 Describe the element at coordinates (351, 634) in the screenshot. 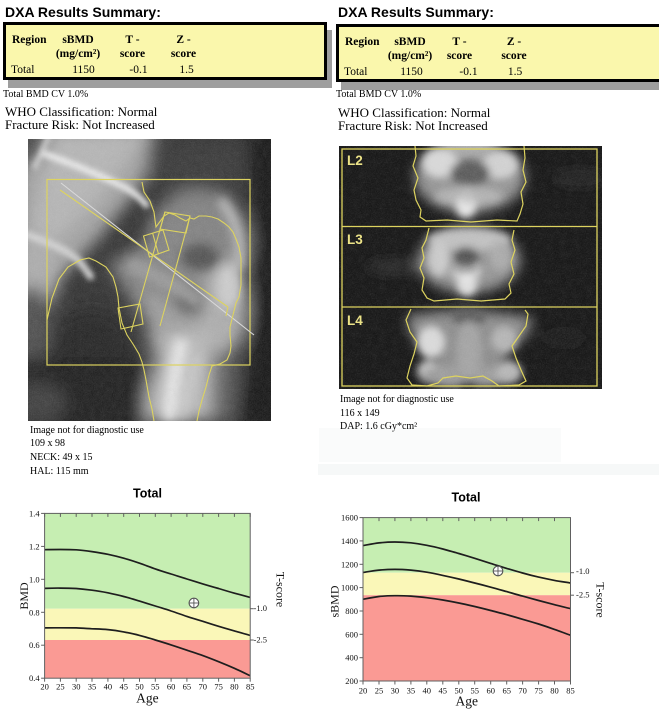

I see `svg-text: 600` at that location.